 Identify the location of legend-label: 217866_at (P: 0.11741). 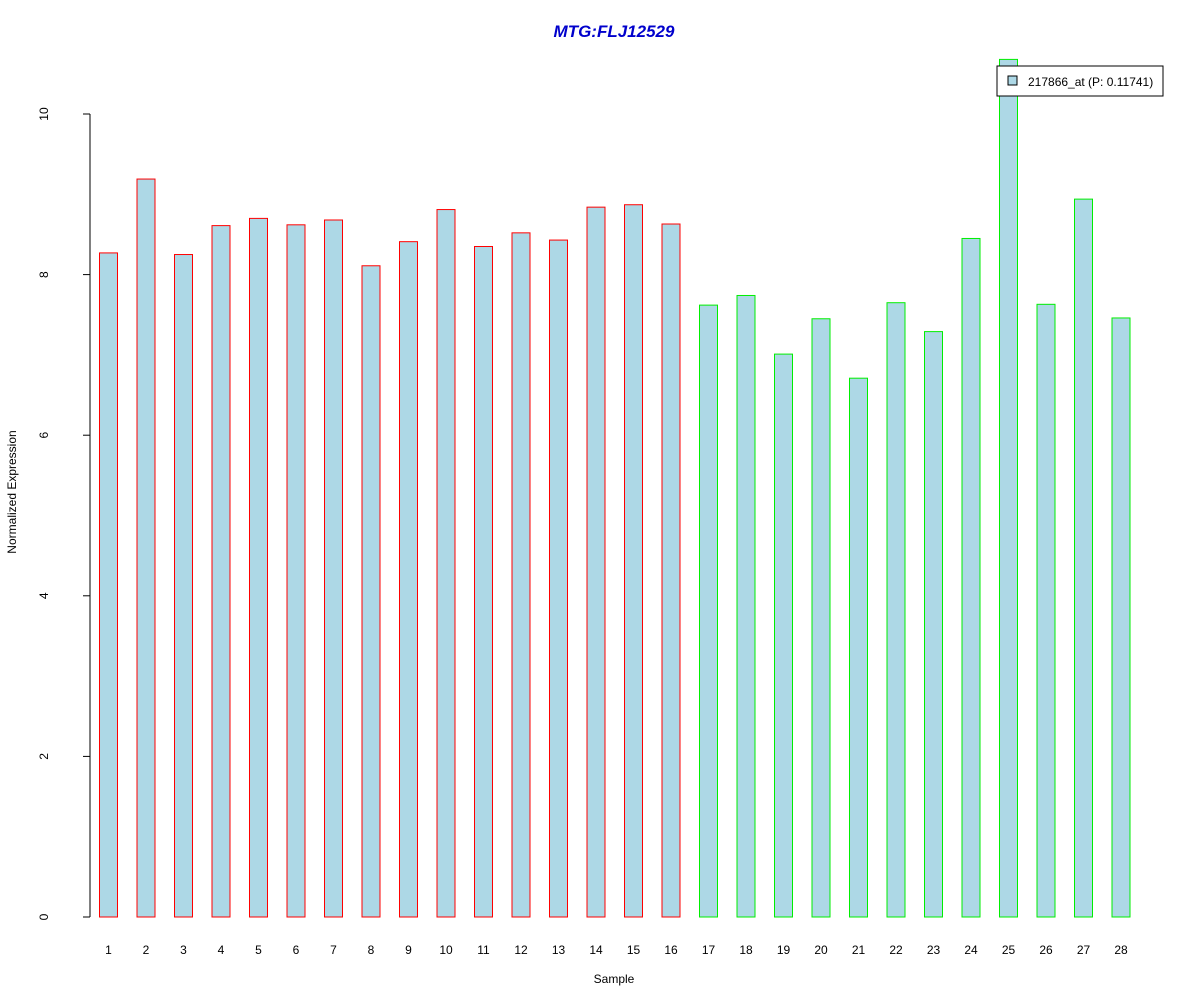
(1090, 82).